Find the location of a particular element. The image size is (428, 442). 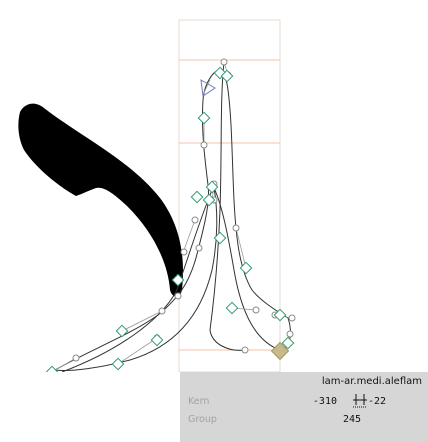

start-point-icon is located at coordinates (208, 88).